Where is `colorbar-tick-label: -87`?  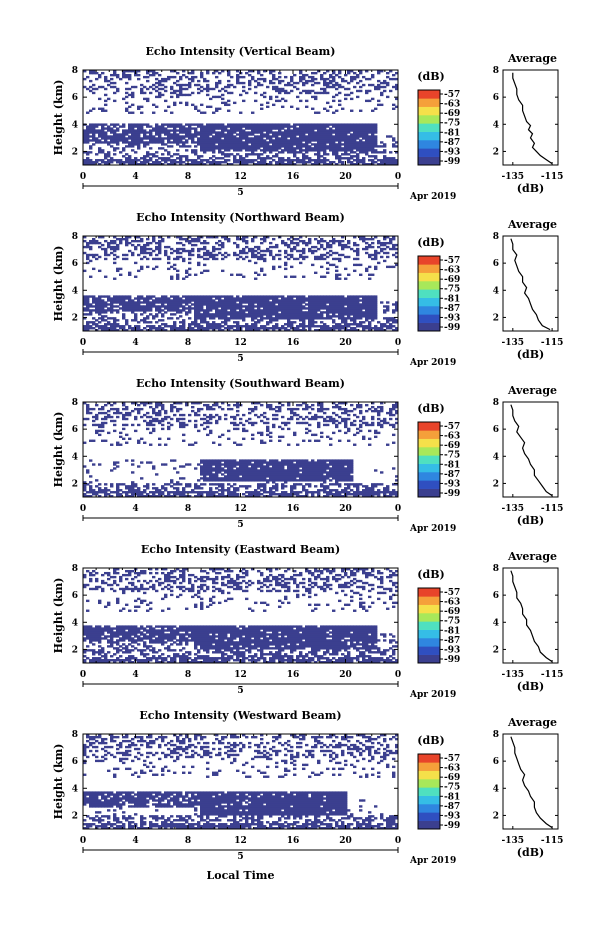 colorbar-tick-label: -87 is located at coordinates (452, 309).